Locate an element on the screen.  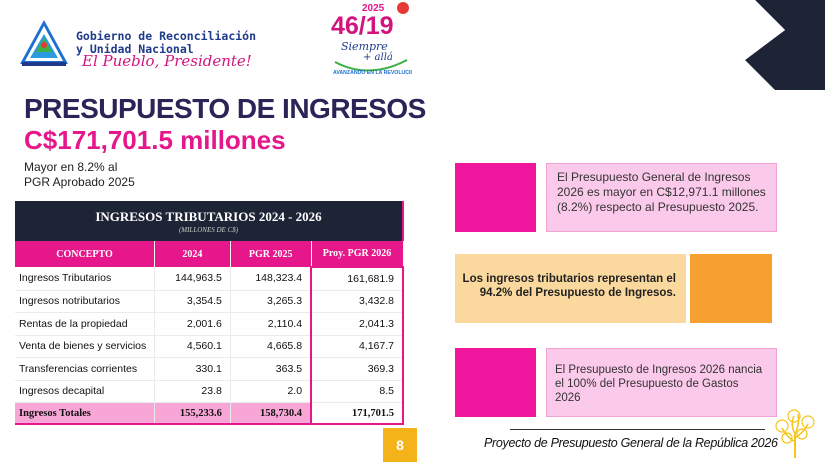
page-title: PRESUPUESTO DE INGRESOS is located at coordinates (225, 108).